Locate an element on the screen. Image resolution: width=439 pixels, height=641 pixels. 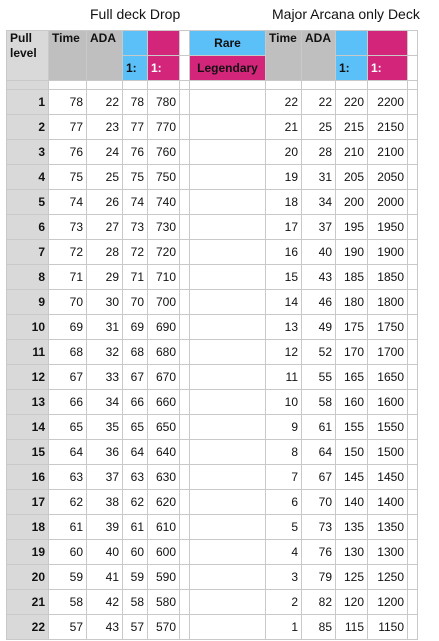
cell-ada: 38 is located at coordinates (104, 502).